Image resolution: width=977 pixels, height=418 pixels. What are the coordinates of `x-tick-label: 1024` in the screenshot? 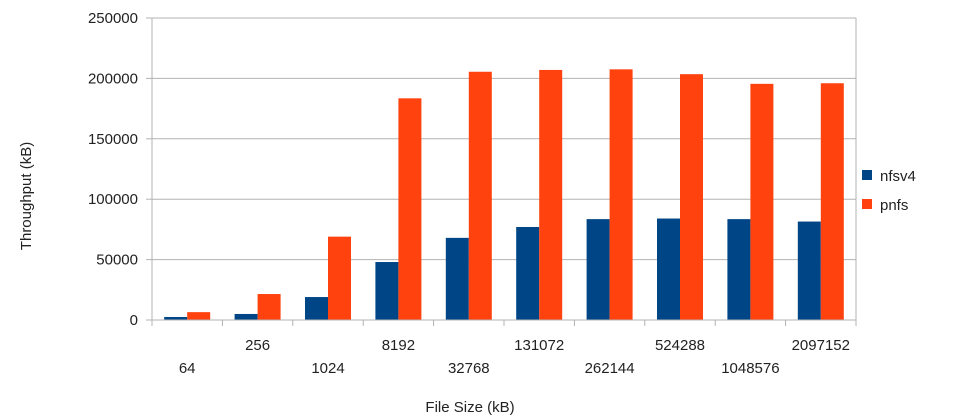 It's located at (327, 368).